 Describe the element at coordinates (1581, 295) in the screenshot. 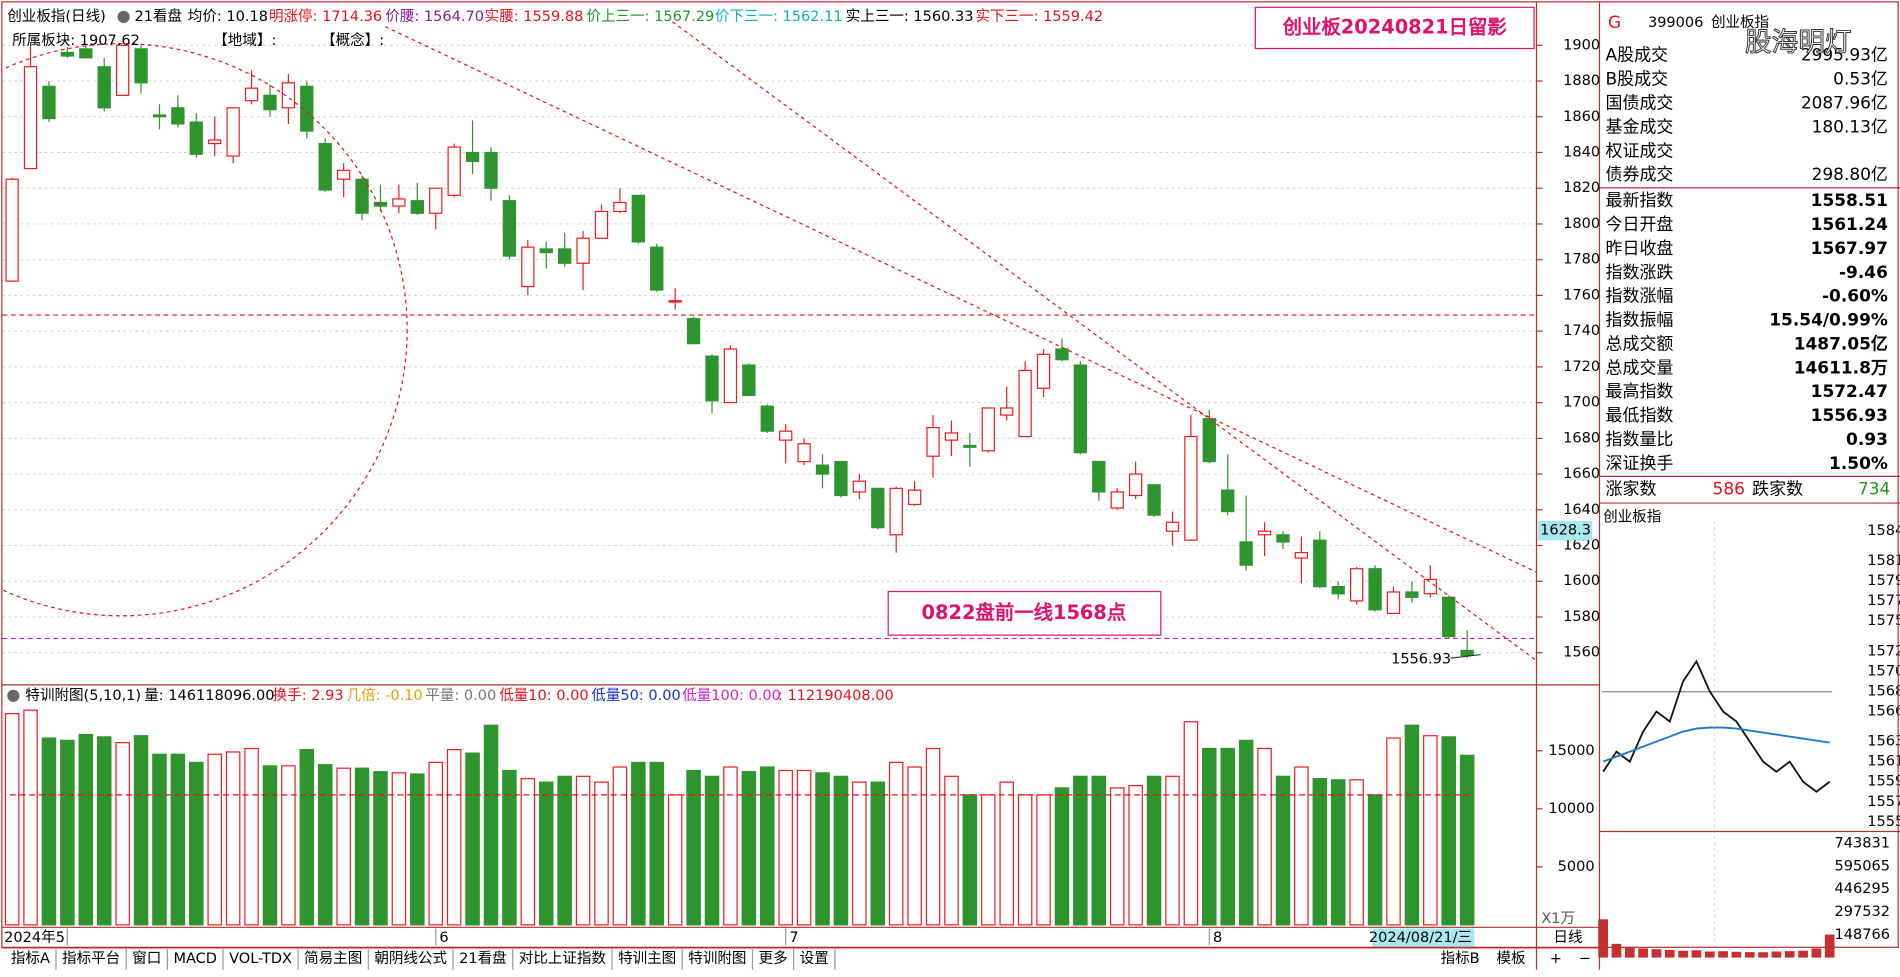

I see `y-tick-label: 1760` at that location.